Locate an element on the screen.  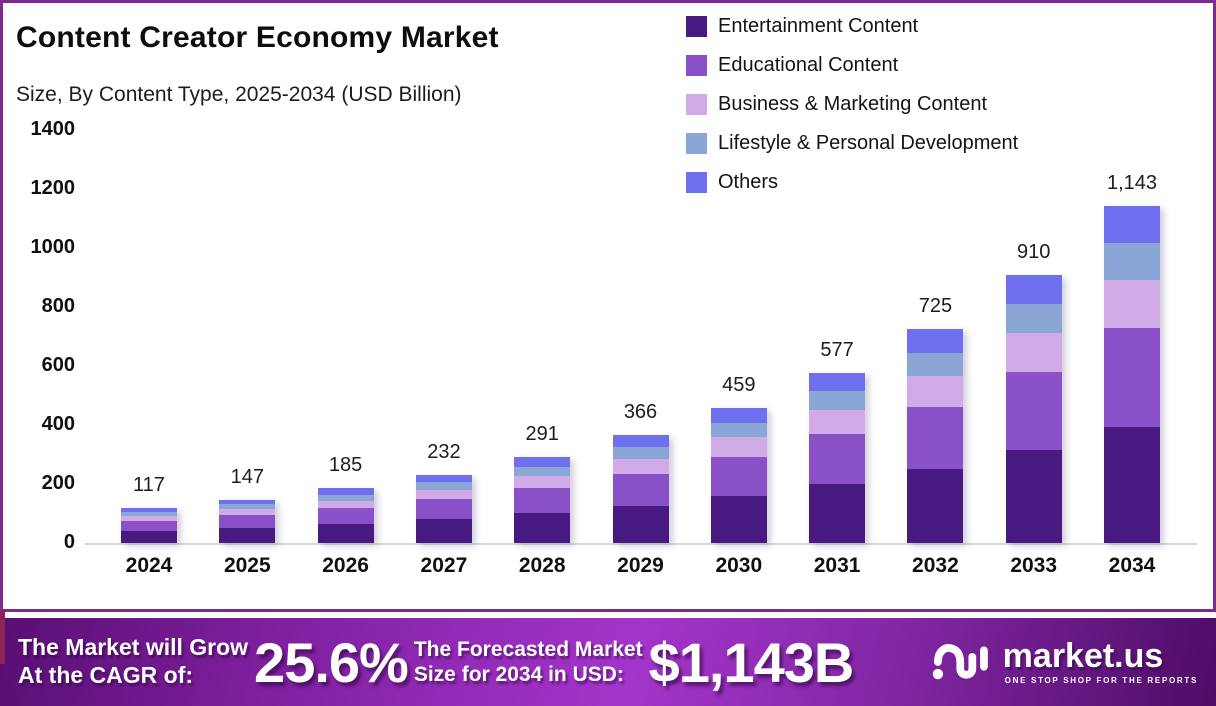
bar-segment-2031-entertainment-content is located at coordinates (837, 513).